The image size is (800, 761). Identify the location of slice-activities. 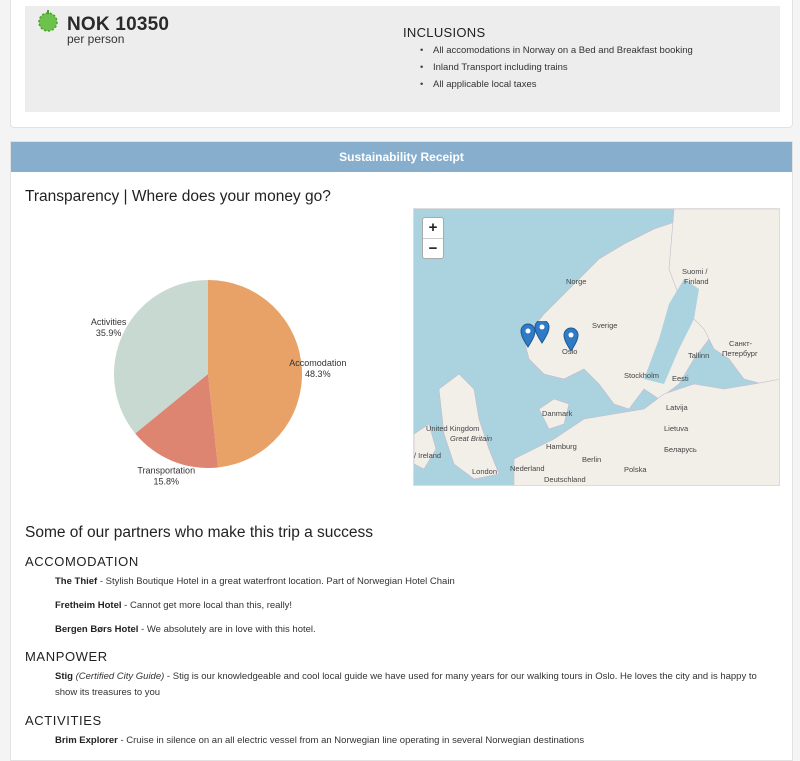
(160, 357).